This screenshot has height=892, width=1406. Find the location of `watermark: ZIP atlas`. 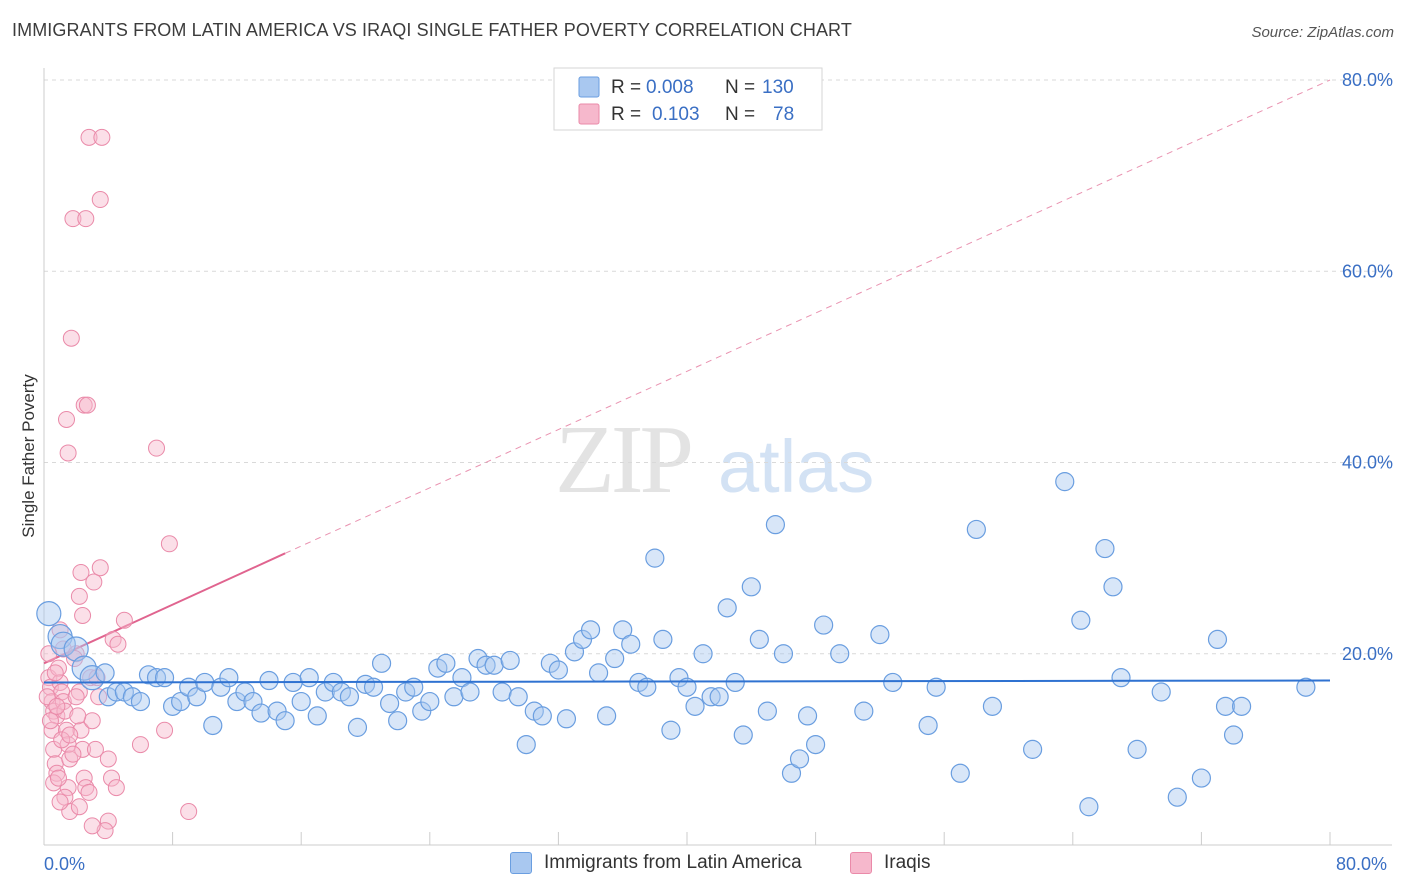

watermark: ZIP atlas is located at coordinates (714, 460).